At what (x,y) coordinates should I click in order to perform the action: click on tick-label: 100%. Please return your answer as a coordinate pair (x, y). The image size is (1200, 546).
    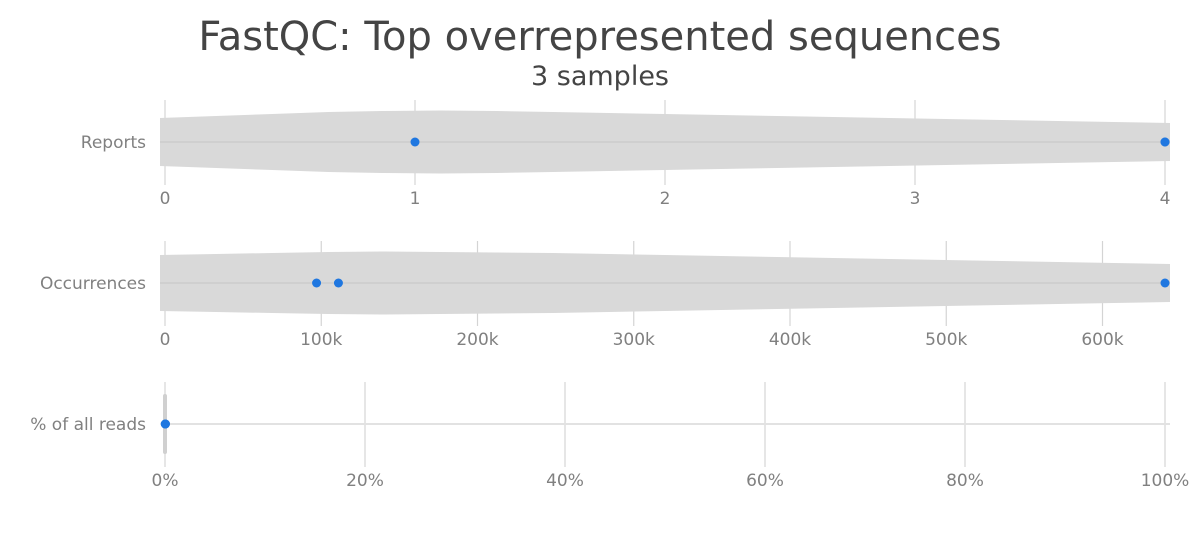
    Looking at the image, I should click on (1165, 481).